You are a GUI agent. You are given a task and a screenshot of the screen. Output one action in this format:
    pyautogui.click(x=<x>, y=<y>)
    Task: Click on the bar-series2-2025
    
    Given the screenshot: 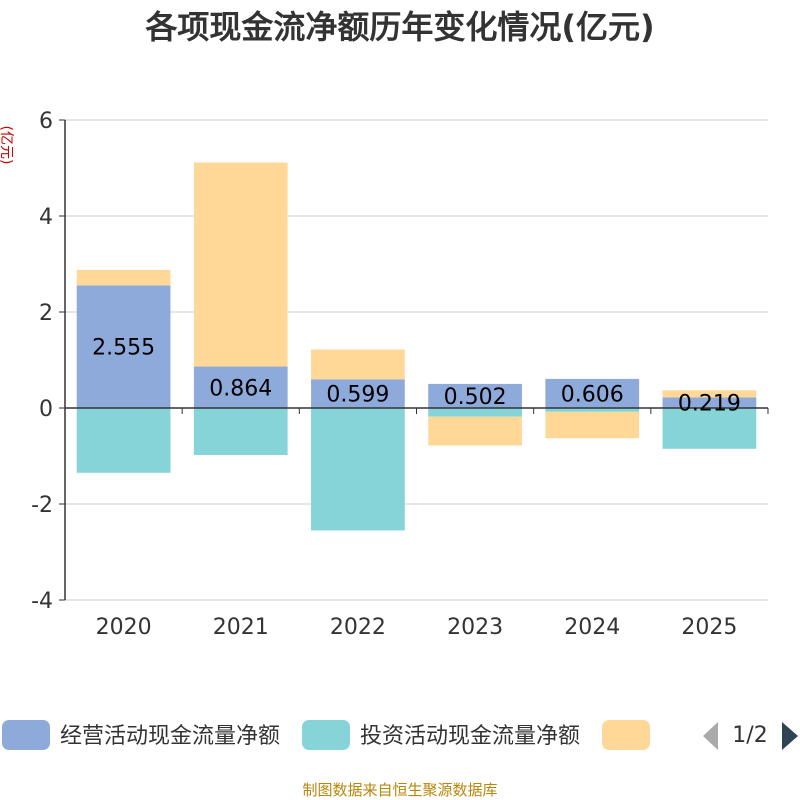 What is the action you would take?
    pyautogui.click(x=709, y=428)
    